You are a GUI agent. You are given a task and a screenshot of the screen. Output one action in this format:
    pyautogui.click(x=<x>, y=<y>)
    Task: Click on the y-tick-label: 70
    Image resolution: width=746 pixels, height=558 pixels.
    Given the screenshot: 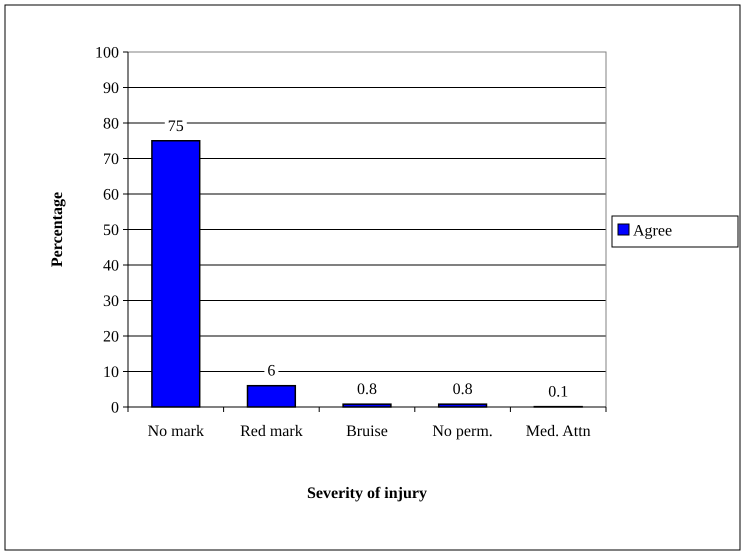 What is the action you would take?
    pyautogui.click(x=111, y=159)
    